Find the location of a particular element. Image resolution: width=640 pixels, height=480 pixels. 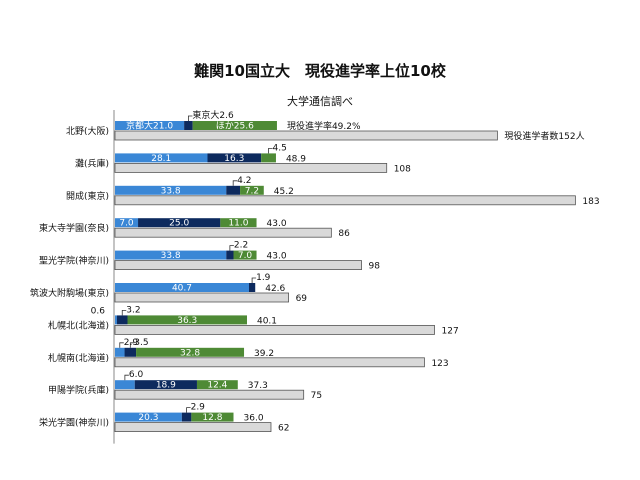

data-label: 東京大2.6 is located at coordinates (213, 115).